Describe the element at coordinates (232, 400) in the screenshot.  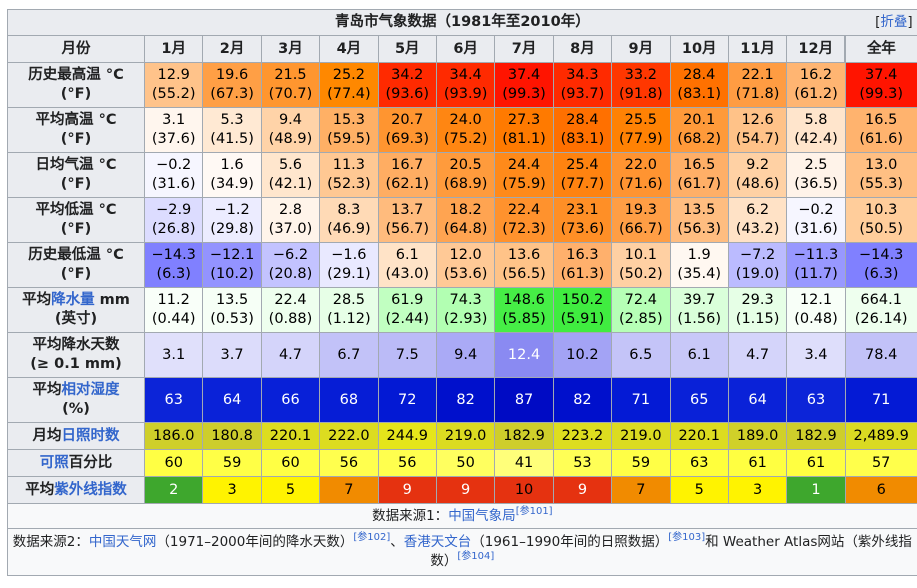
I see `month-value-cell: 64` at that location.